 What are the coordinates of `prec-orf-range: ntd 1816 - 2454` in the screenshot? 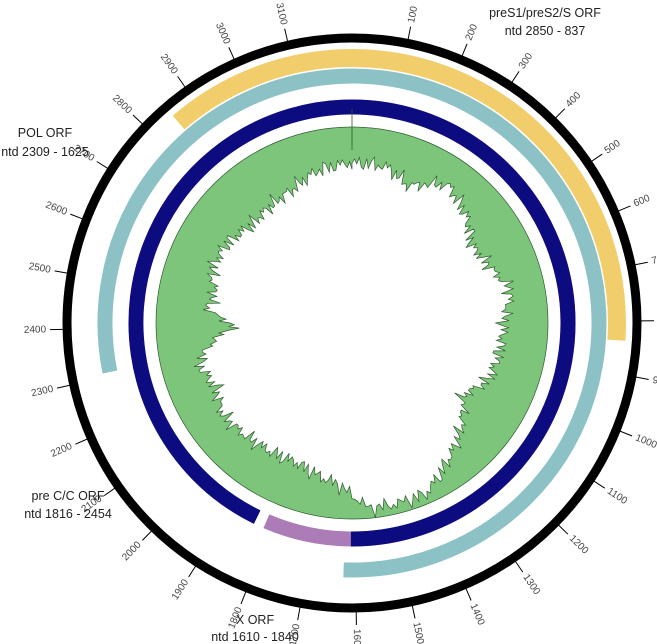 It's located at (68, 514).